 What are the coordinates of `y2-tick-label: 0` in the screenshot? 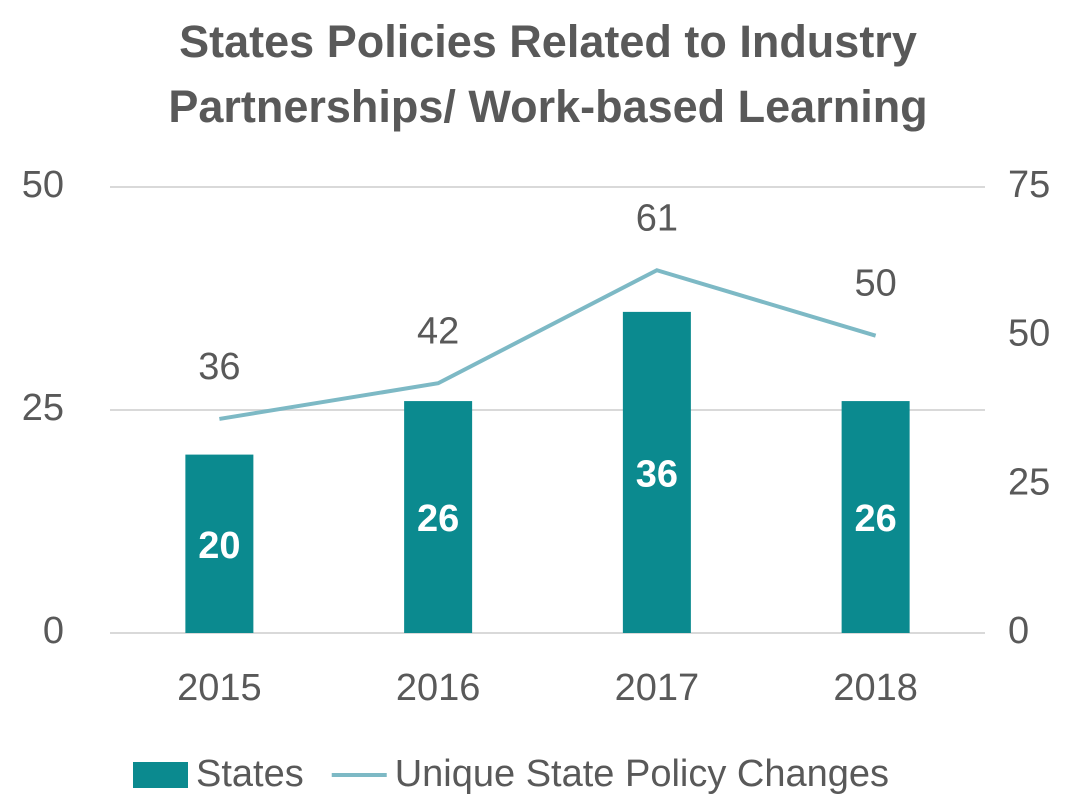 It's located at (1018, 631).